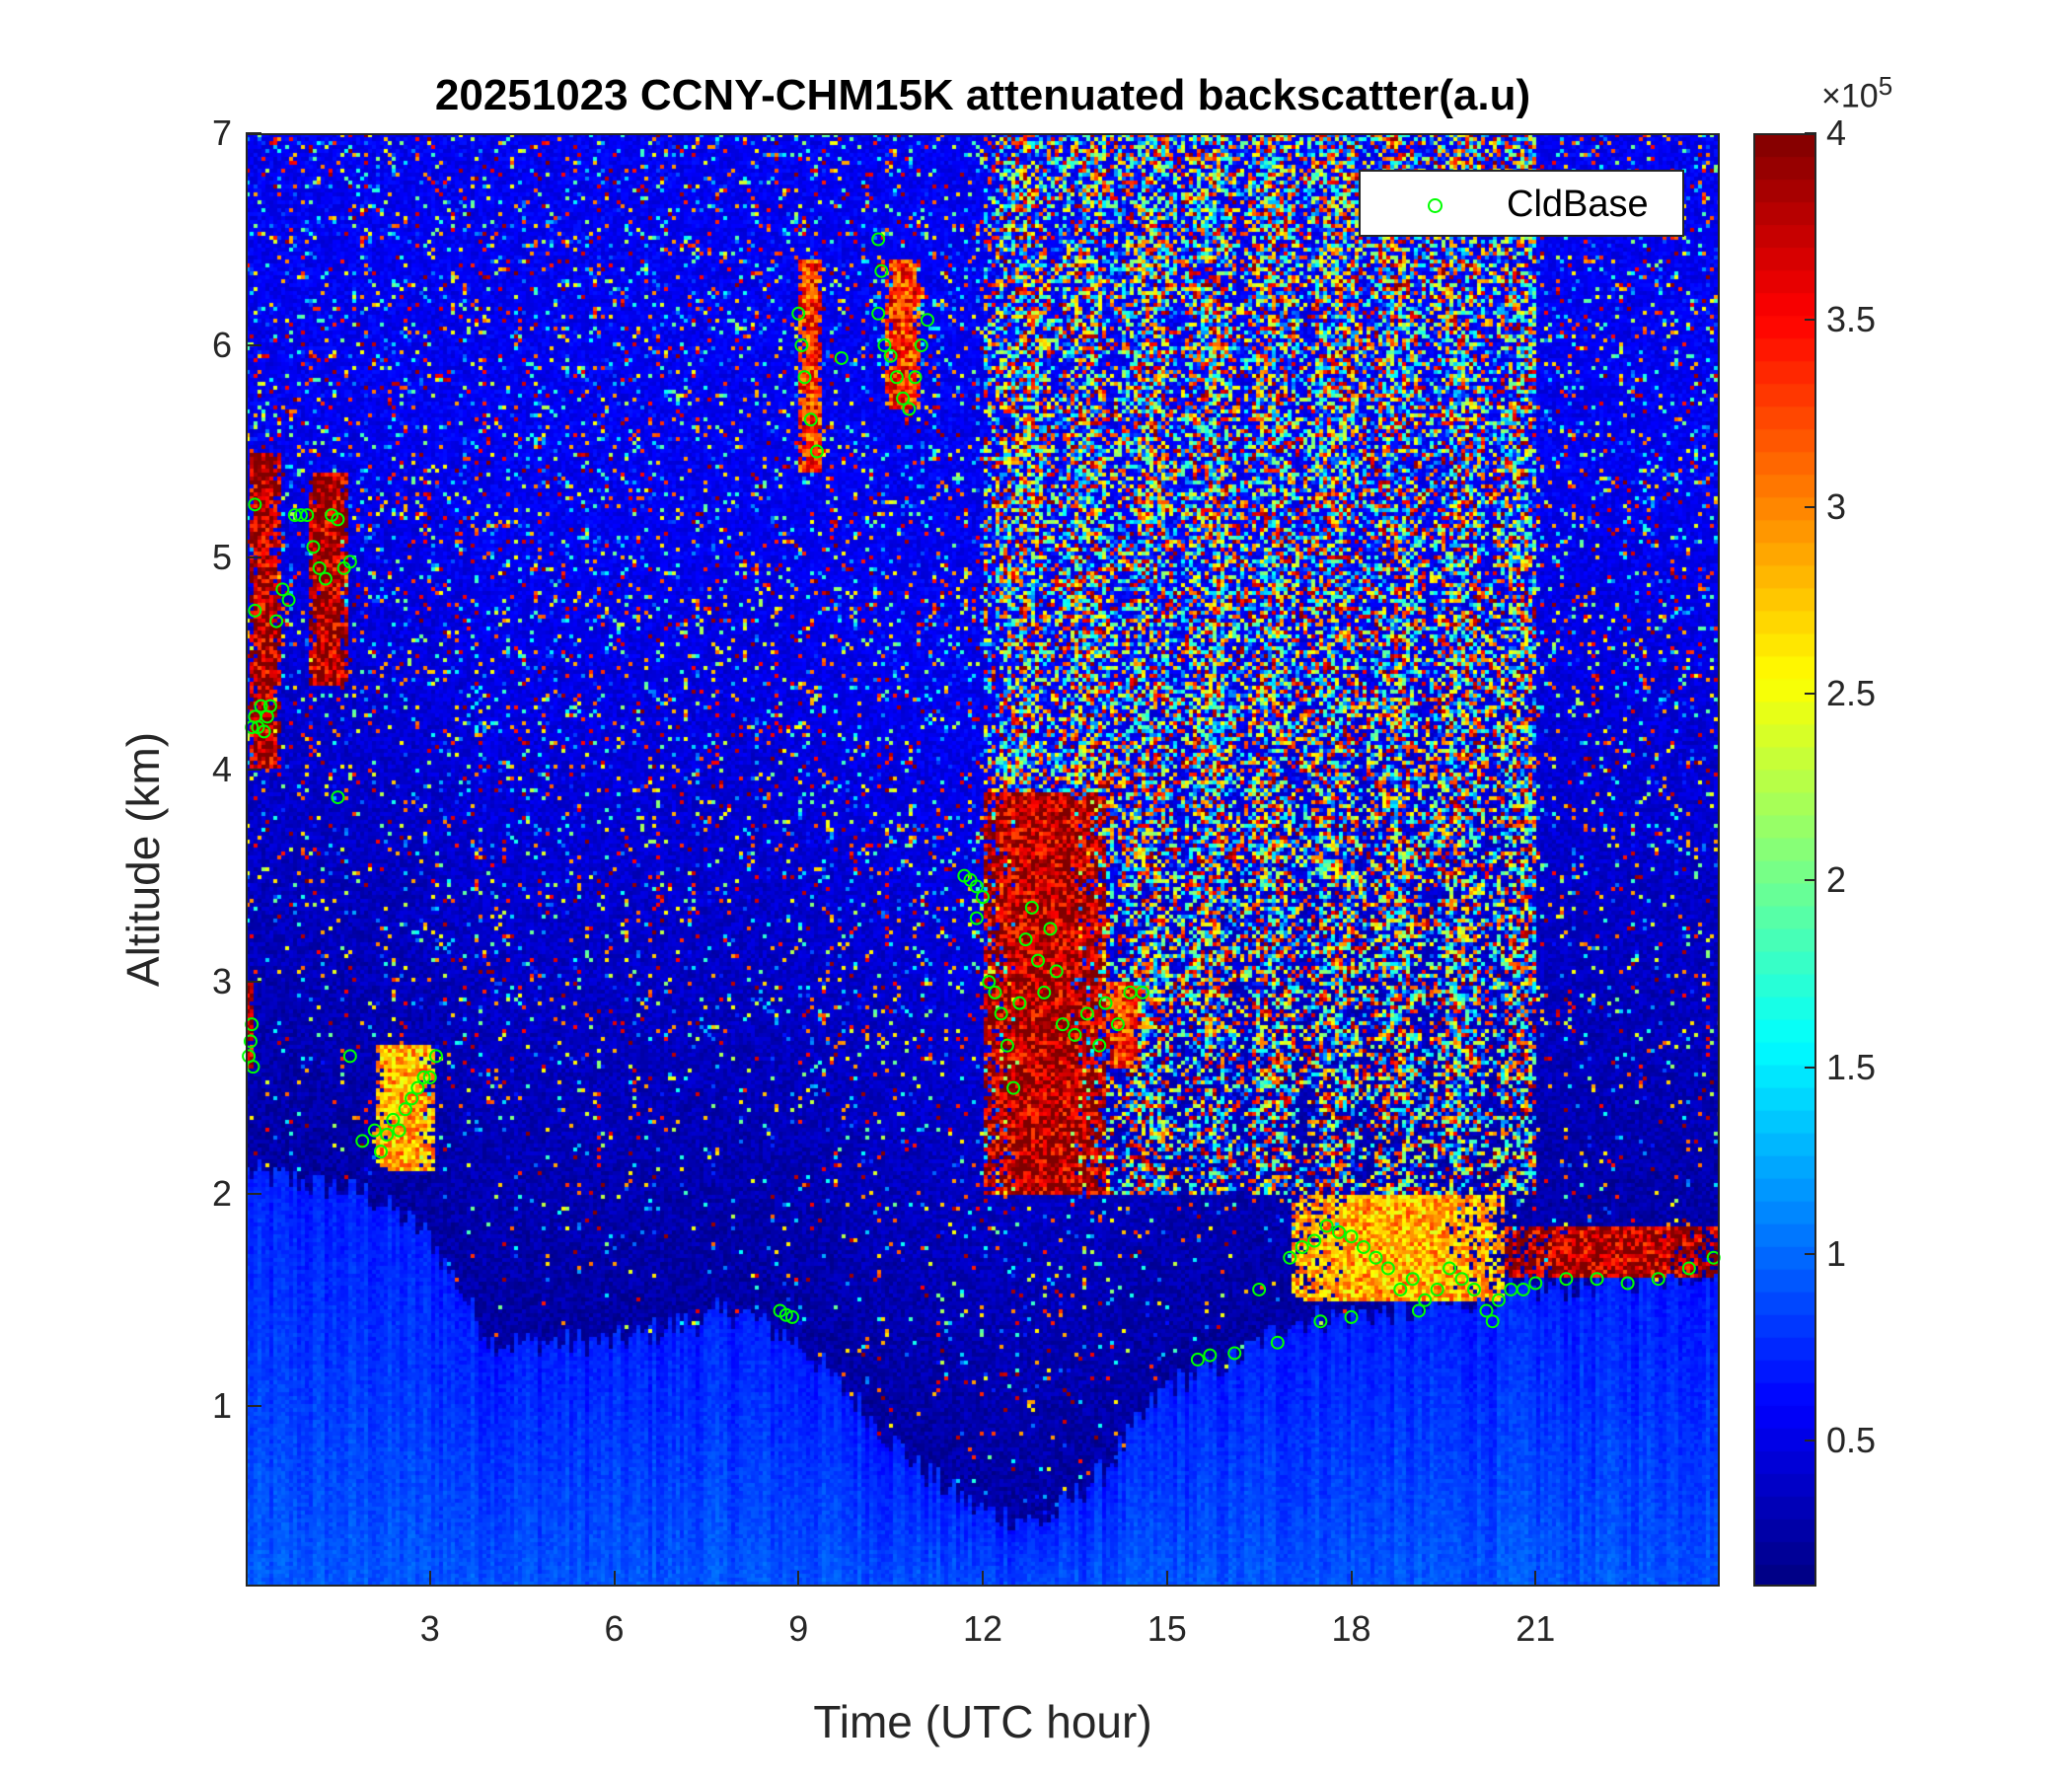 The image size is (2072, 1776). I want to click on legend-marker-circle-icon, so click(1436, 205).